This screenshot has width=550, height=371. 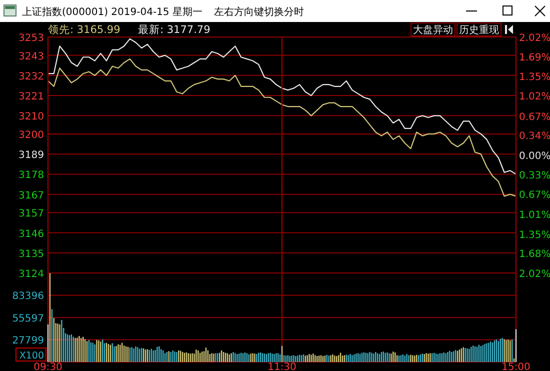 What do you see at coordinates (31, 56) in the screenshot?
I see `y-tick-label: 3243` at bounding box center [31, 56].